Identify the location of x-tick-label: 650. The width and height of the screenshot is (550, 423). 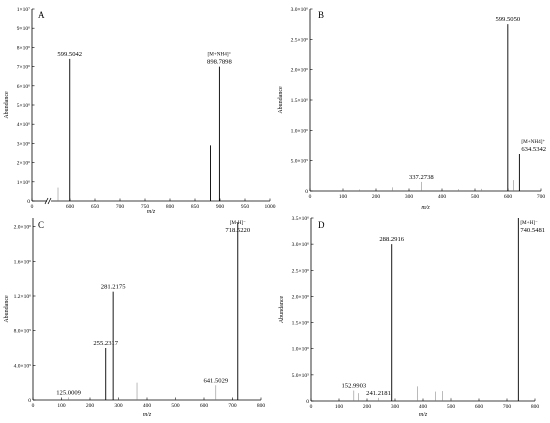
(95, 207).